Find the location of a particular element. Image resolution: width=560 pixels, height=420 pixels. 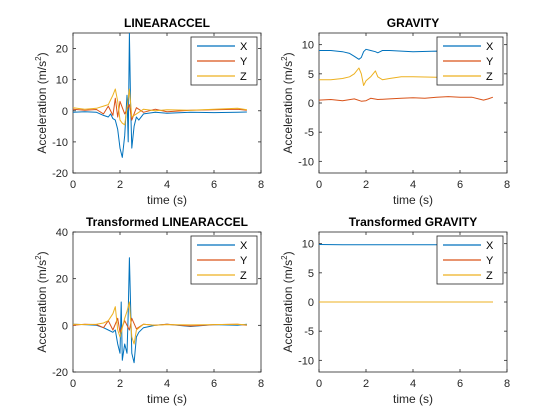

chart-title: Transformed LINEARACCEL is located at coordinates (167, 222).